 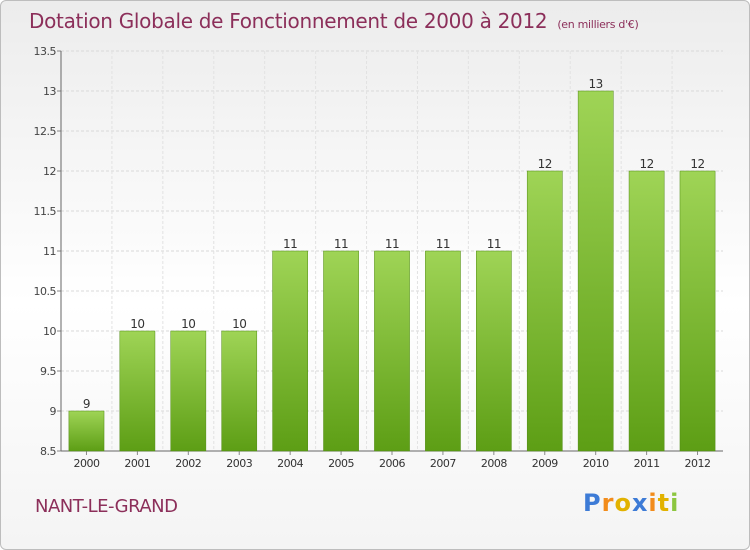 I want to click on y-tick-label: 10.5, so click(x=45, y=291).